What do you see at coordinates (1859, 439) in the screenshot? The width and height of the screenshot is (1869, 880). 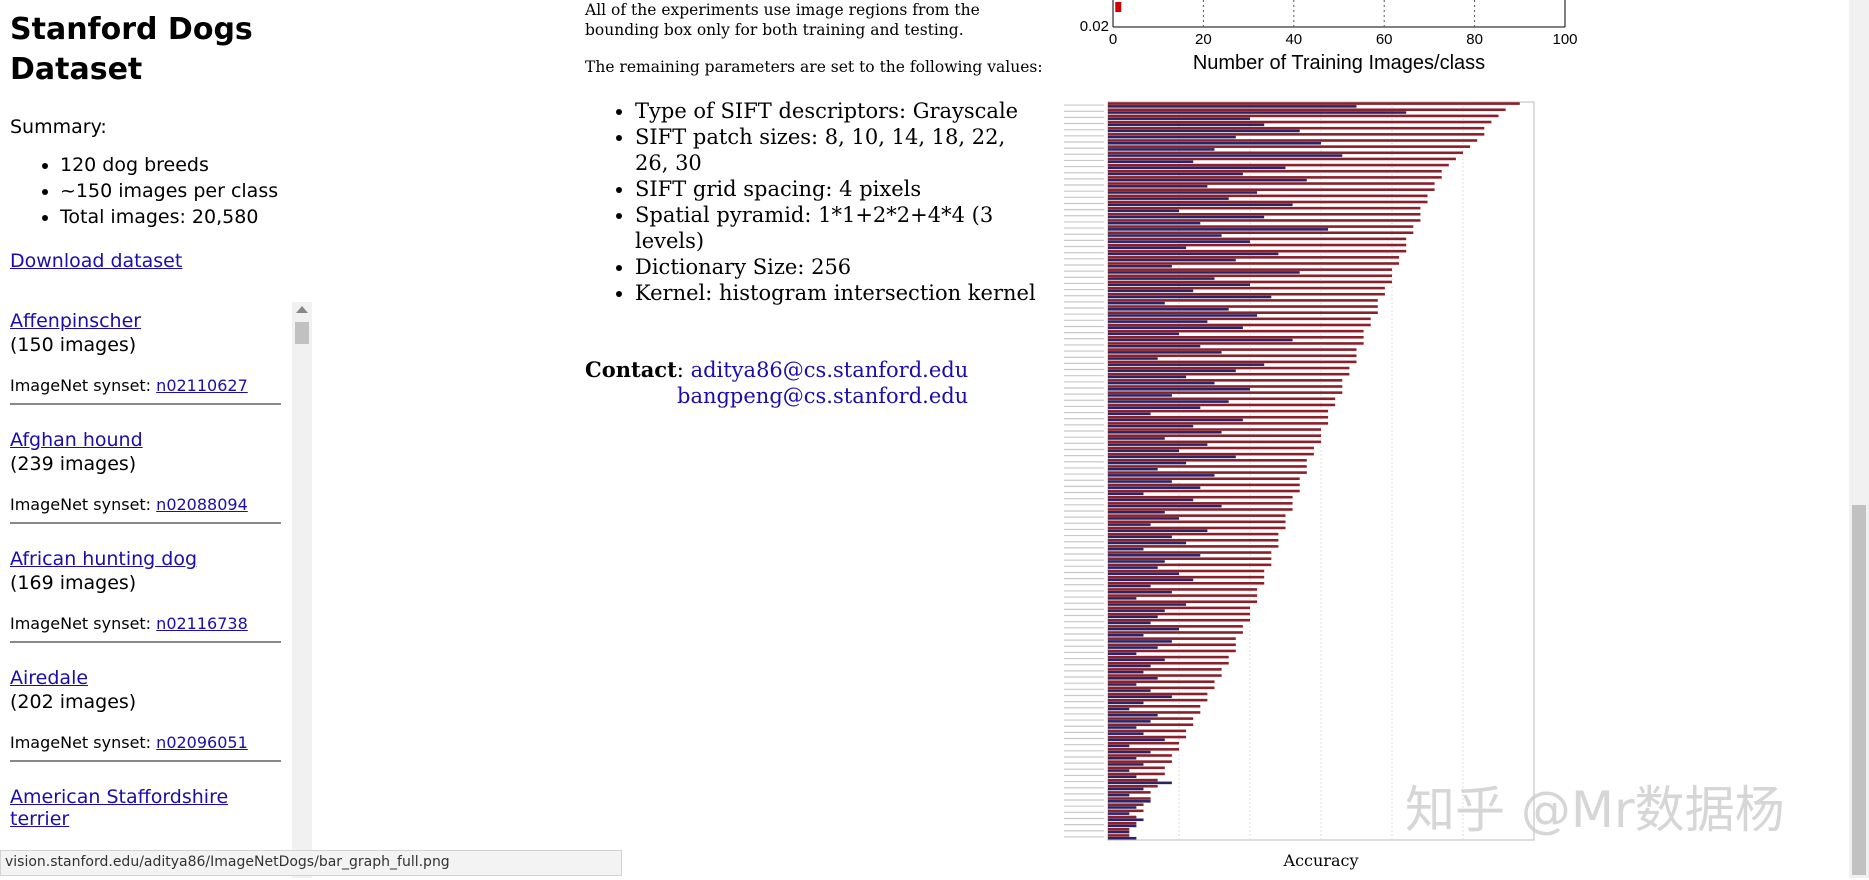 I see `page-scrollbar` at bounding box center [1859, 439].